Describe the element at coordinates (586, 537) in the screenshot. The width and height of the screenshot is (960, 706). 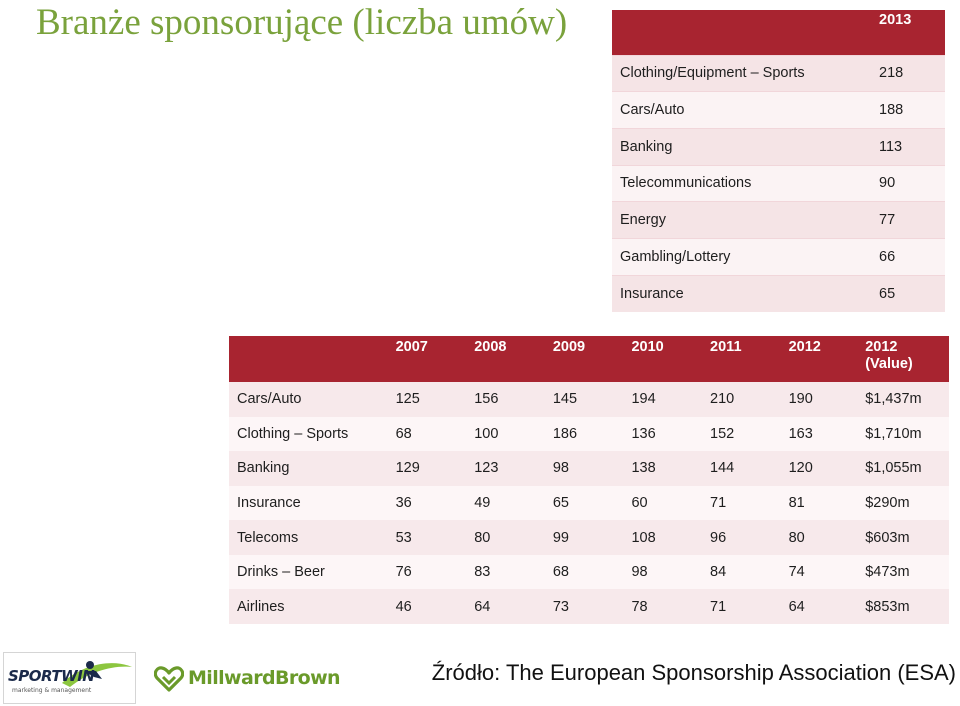
I see `row-year-value: 99` at that location.